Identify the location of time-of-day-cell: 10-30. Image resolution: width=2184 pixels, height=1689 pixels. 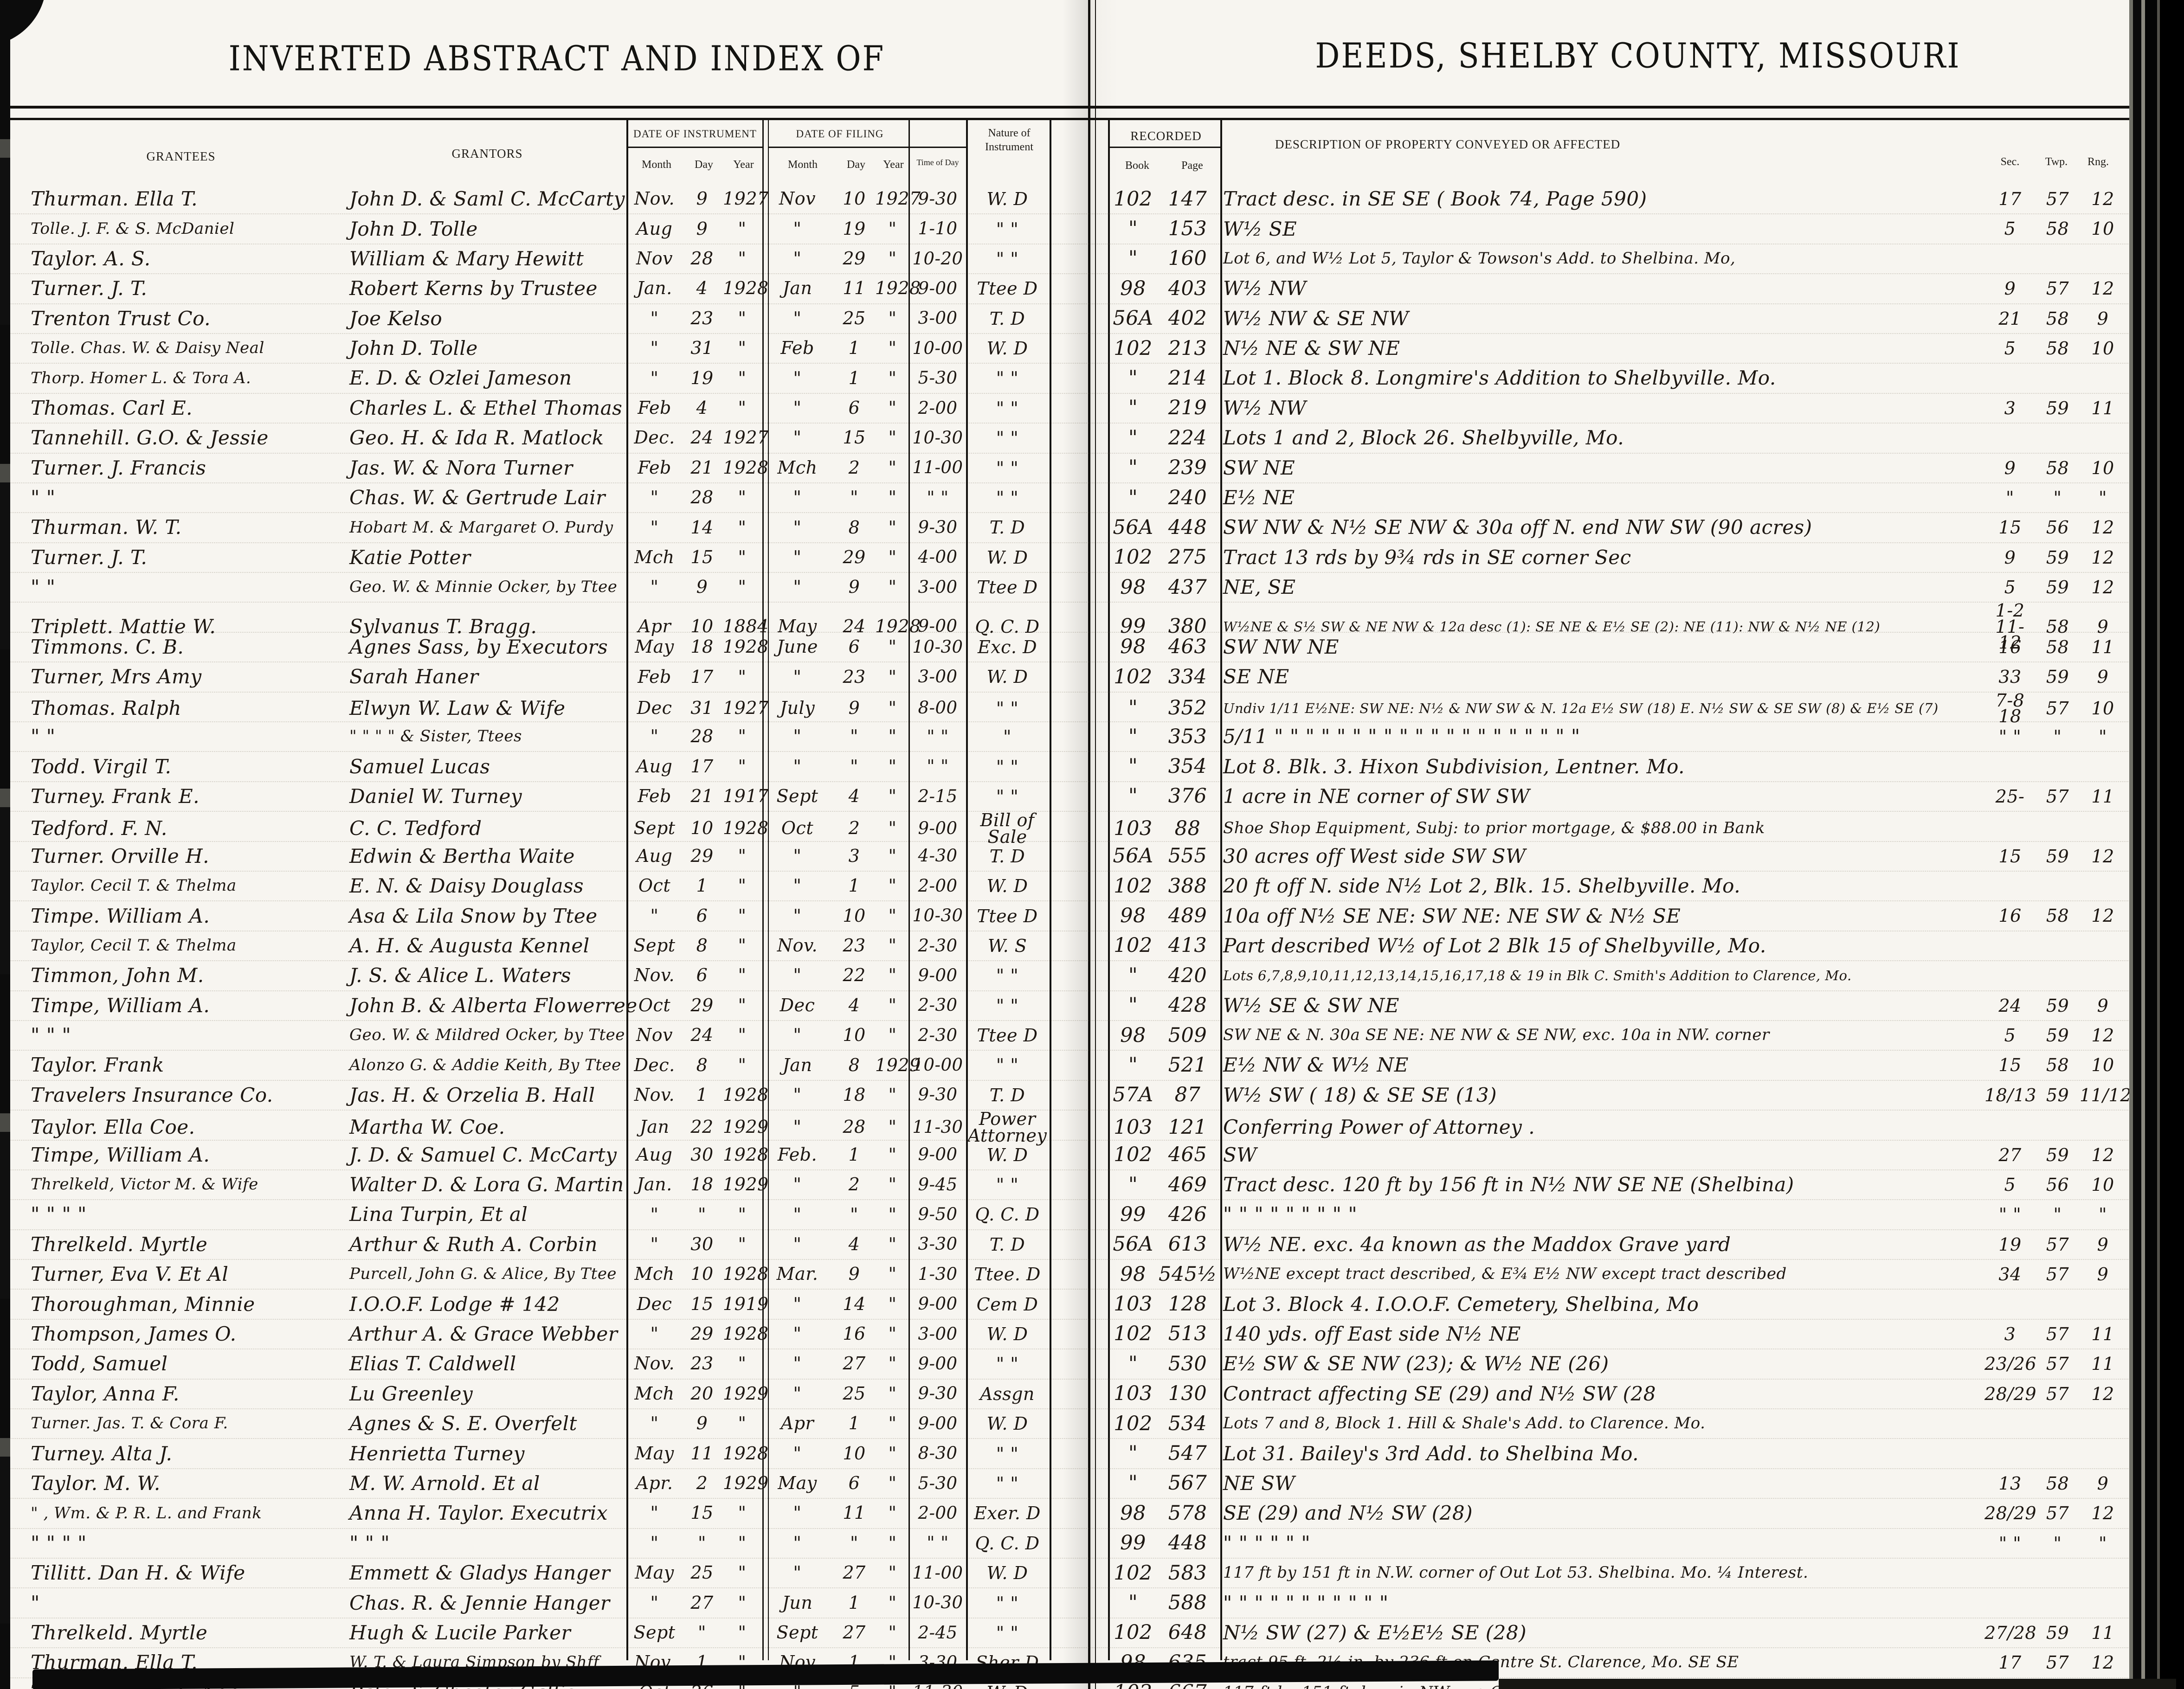
(937, 1603).